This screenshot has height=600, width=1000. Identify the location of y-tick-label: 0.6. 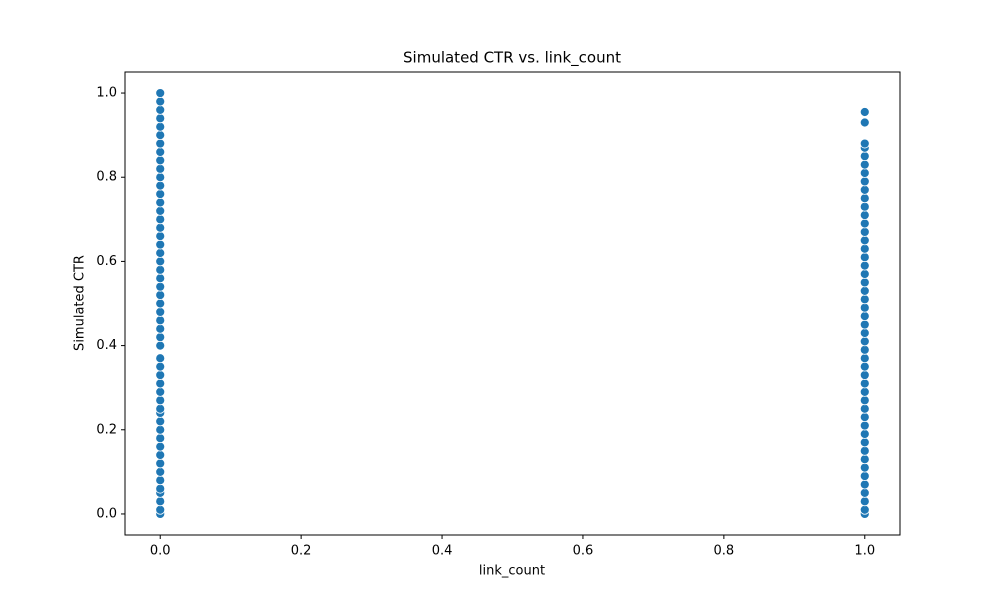
(106, 261).